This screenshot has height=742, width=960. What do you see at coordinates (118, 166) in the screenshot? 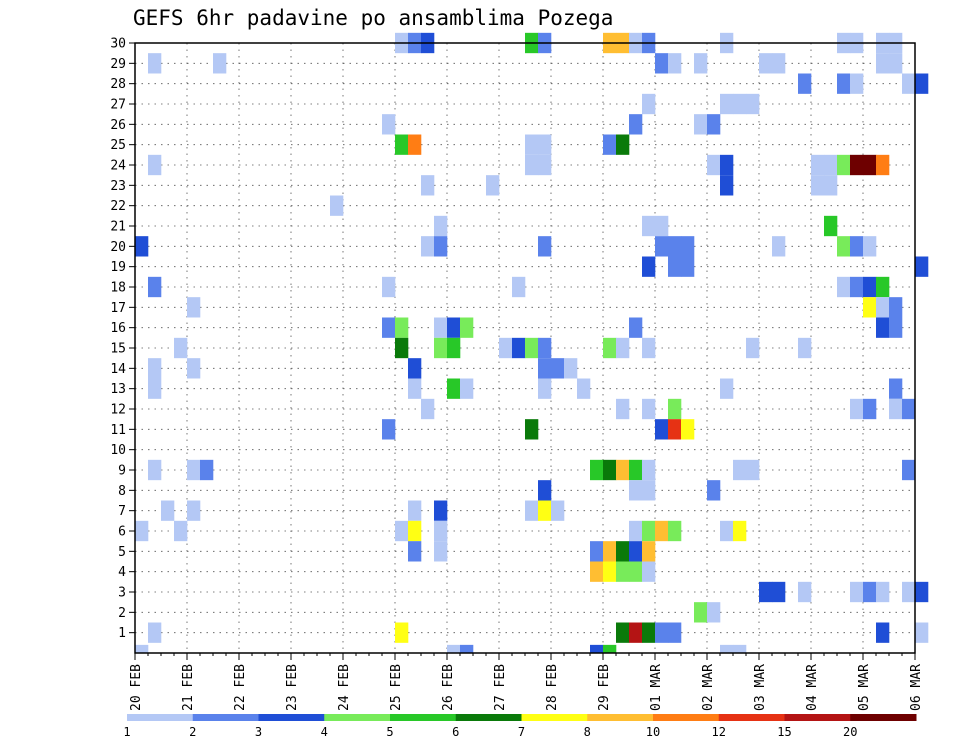
I see `y-tick-label: 24` at bounding box center [118, 166].